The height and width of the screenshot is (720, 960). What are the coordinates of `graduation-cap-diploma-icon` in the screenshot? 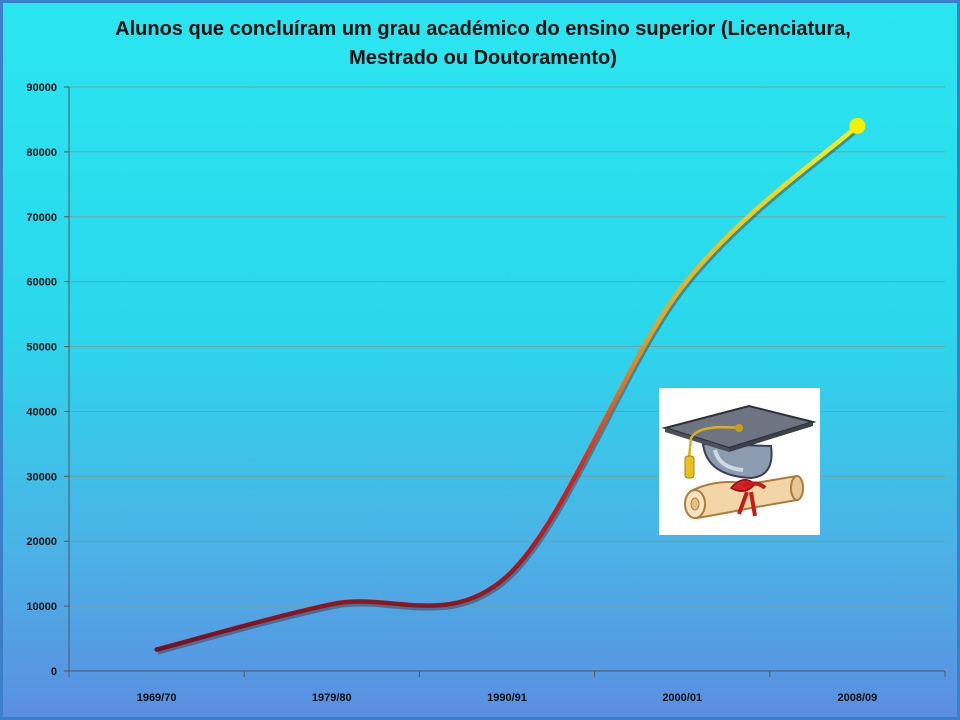 It's located at (739, 461).